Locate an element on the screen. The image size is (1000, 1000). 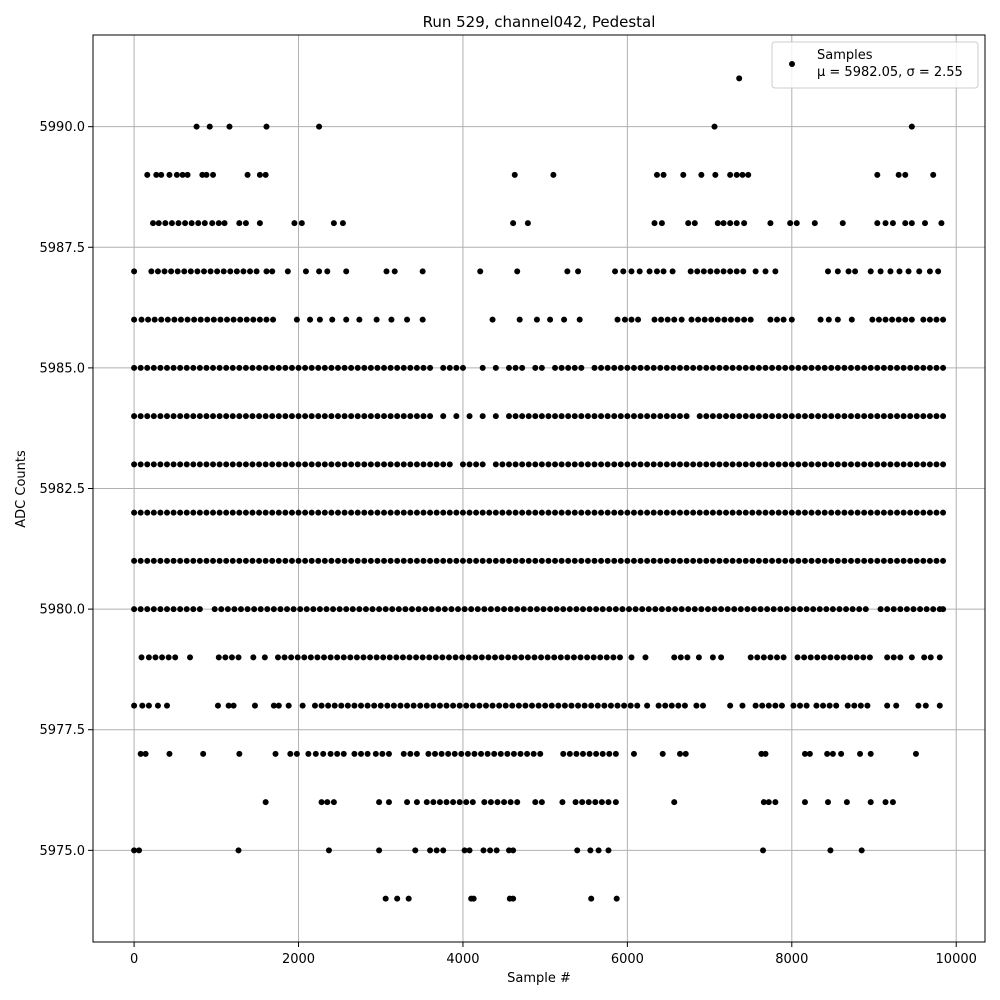
legend-frame is located at coordinates (875, 65).